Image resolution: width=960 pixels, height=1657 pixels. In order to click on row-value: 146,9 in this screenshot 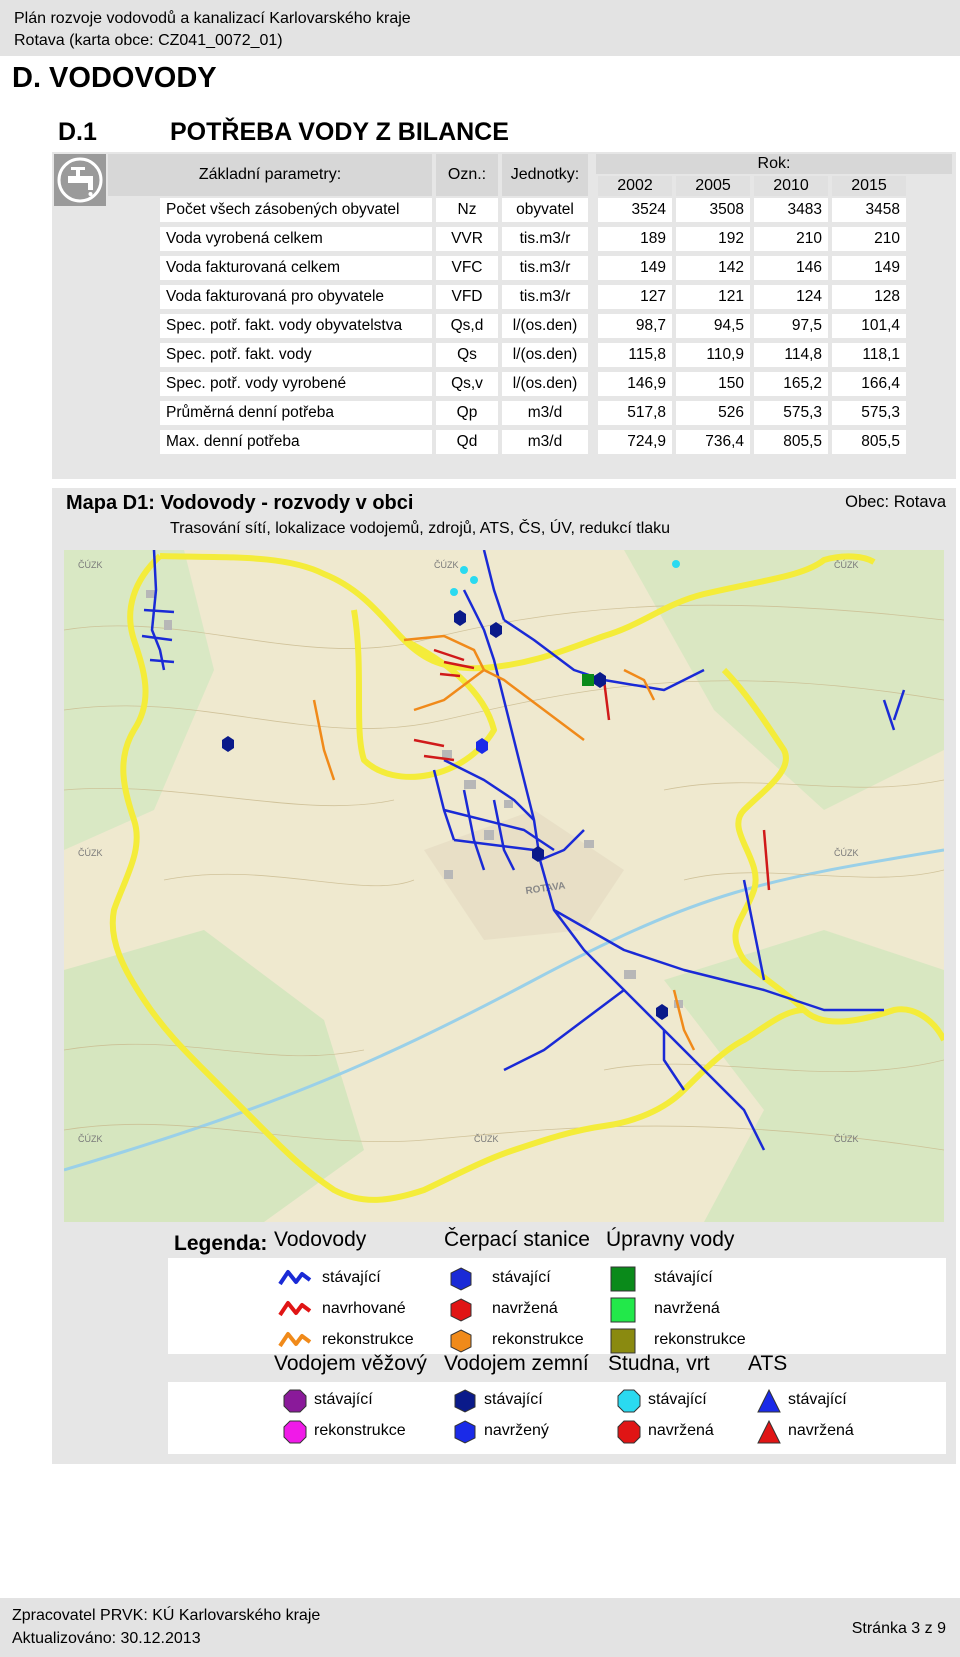, I will do `click(635, 384)`.